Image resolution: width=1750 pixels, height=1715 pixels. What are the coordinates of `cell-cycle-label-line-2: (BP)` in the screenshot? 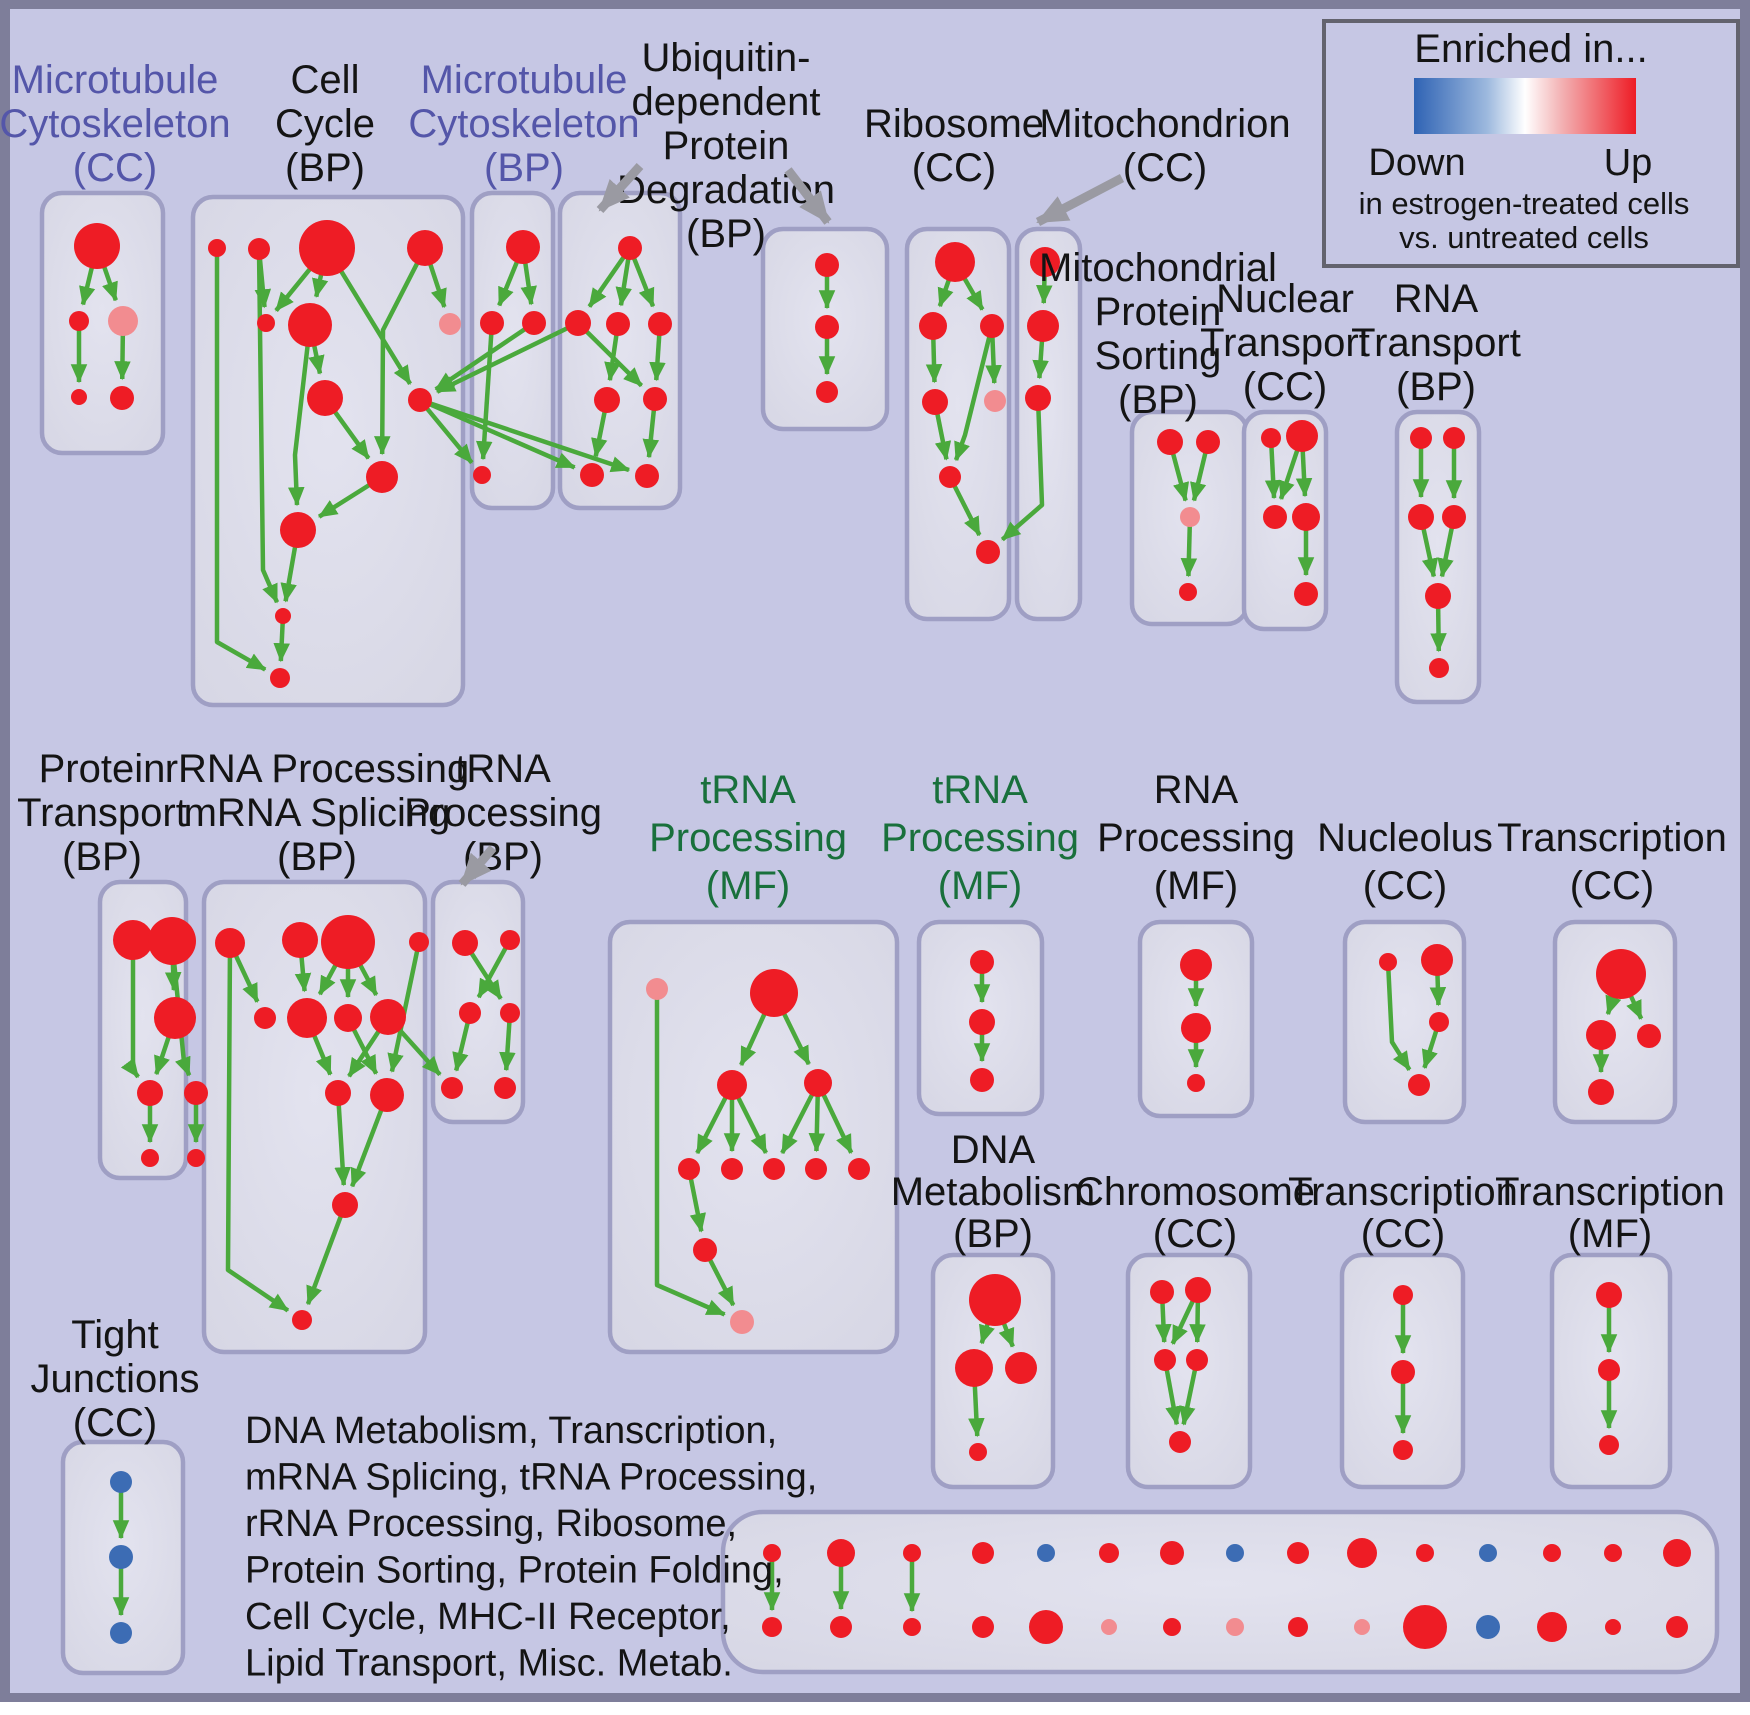 It's located at (325, 168).